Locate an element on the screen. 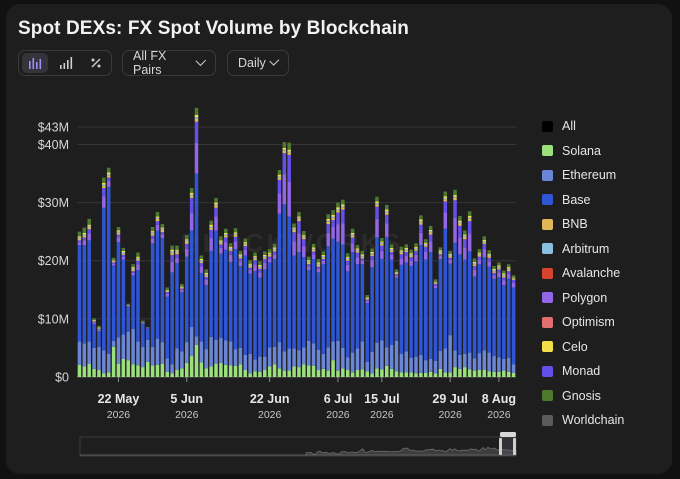  bar-view-button is located at coordinates (66, 63).